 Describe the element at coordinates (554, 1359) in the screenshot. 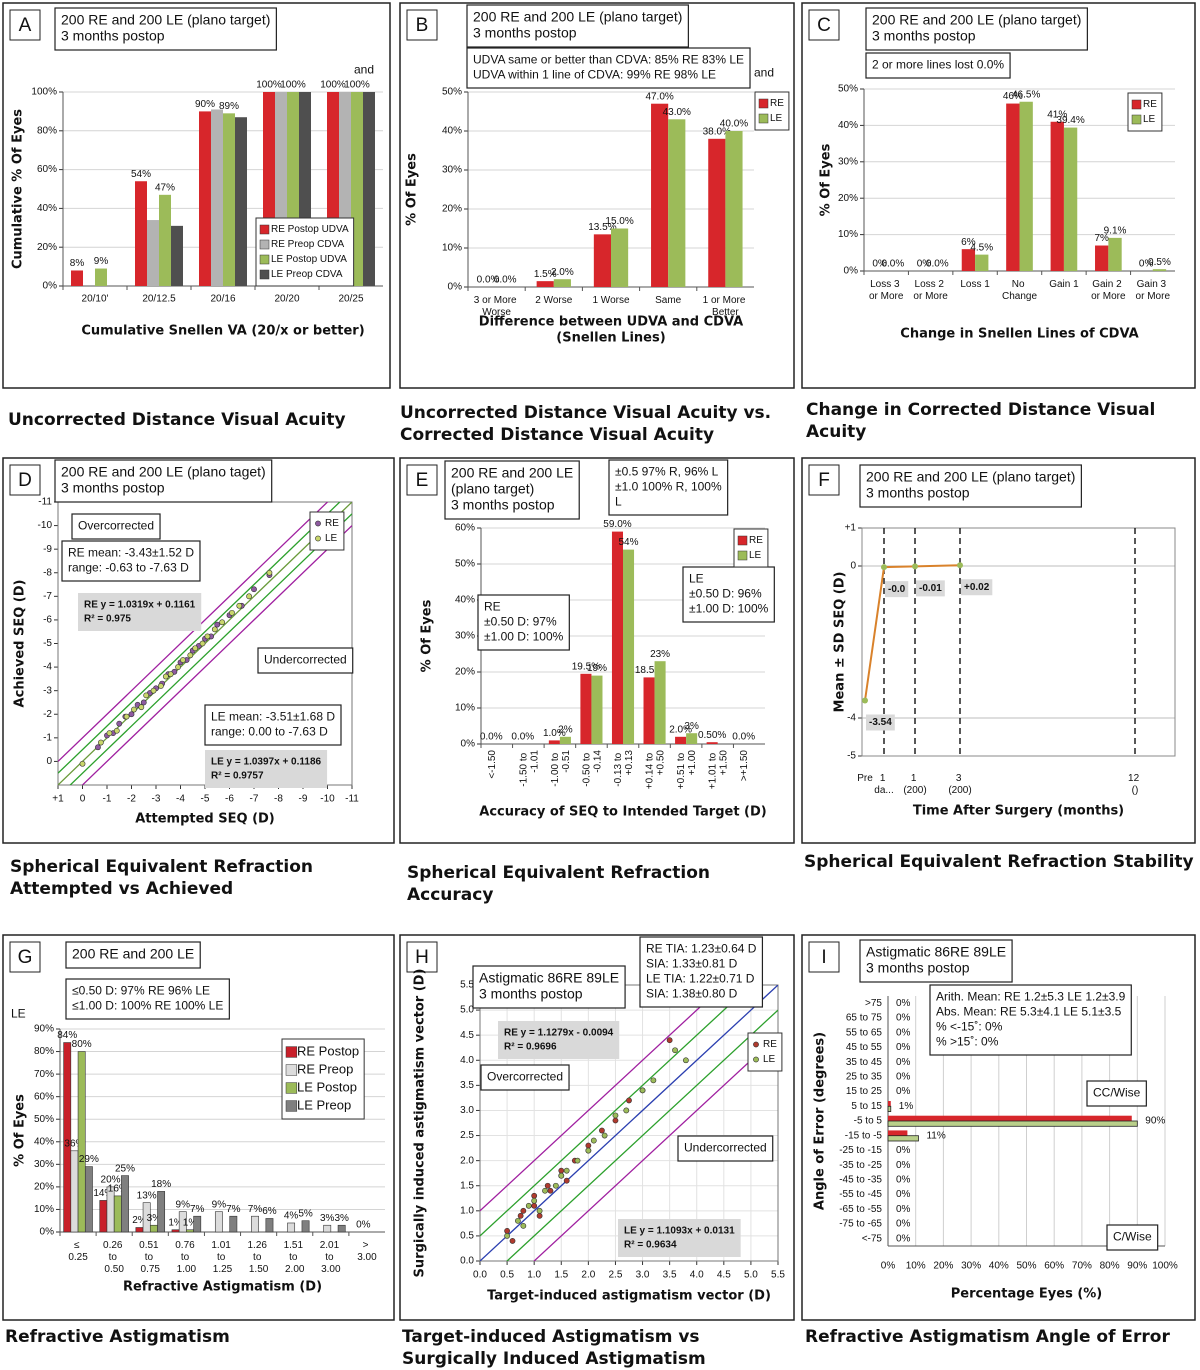

I see `caption: Surgically Induced Astigmatism` at that location.